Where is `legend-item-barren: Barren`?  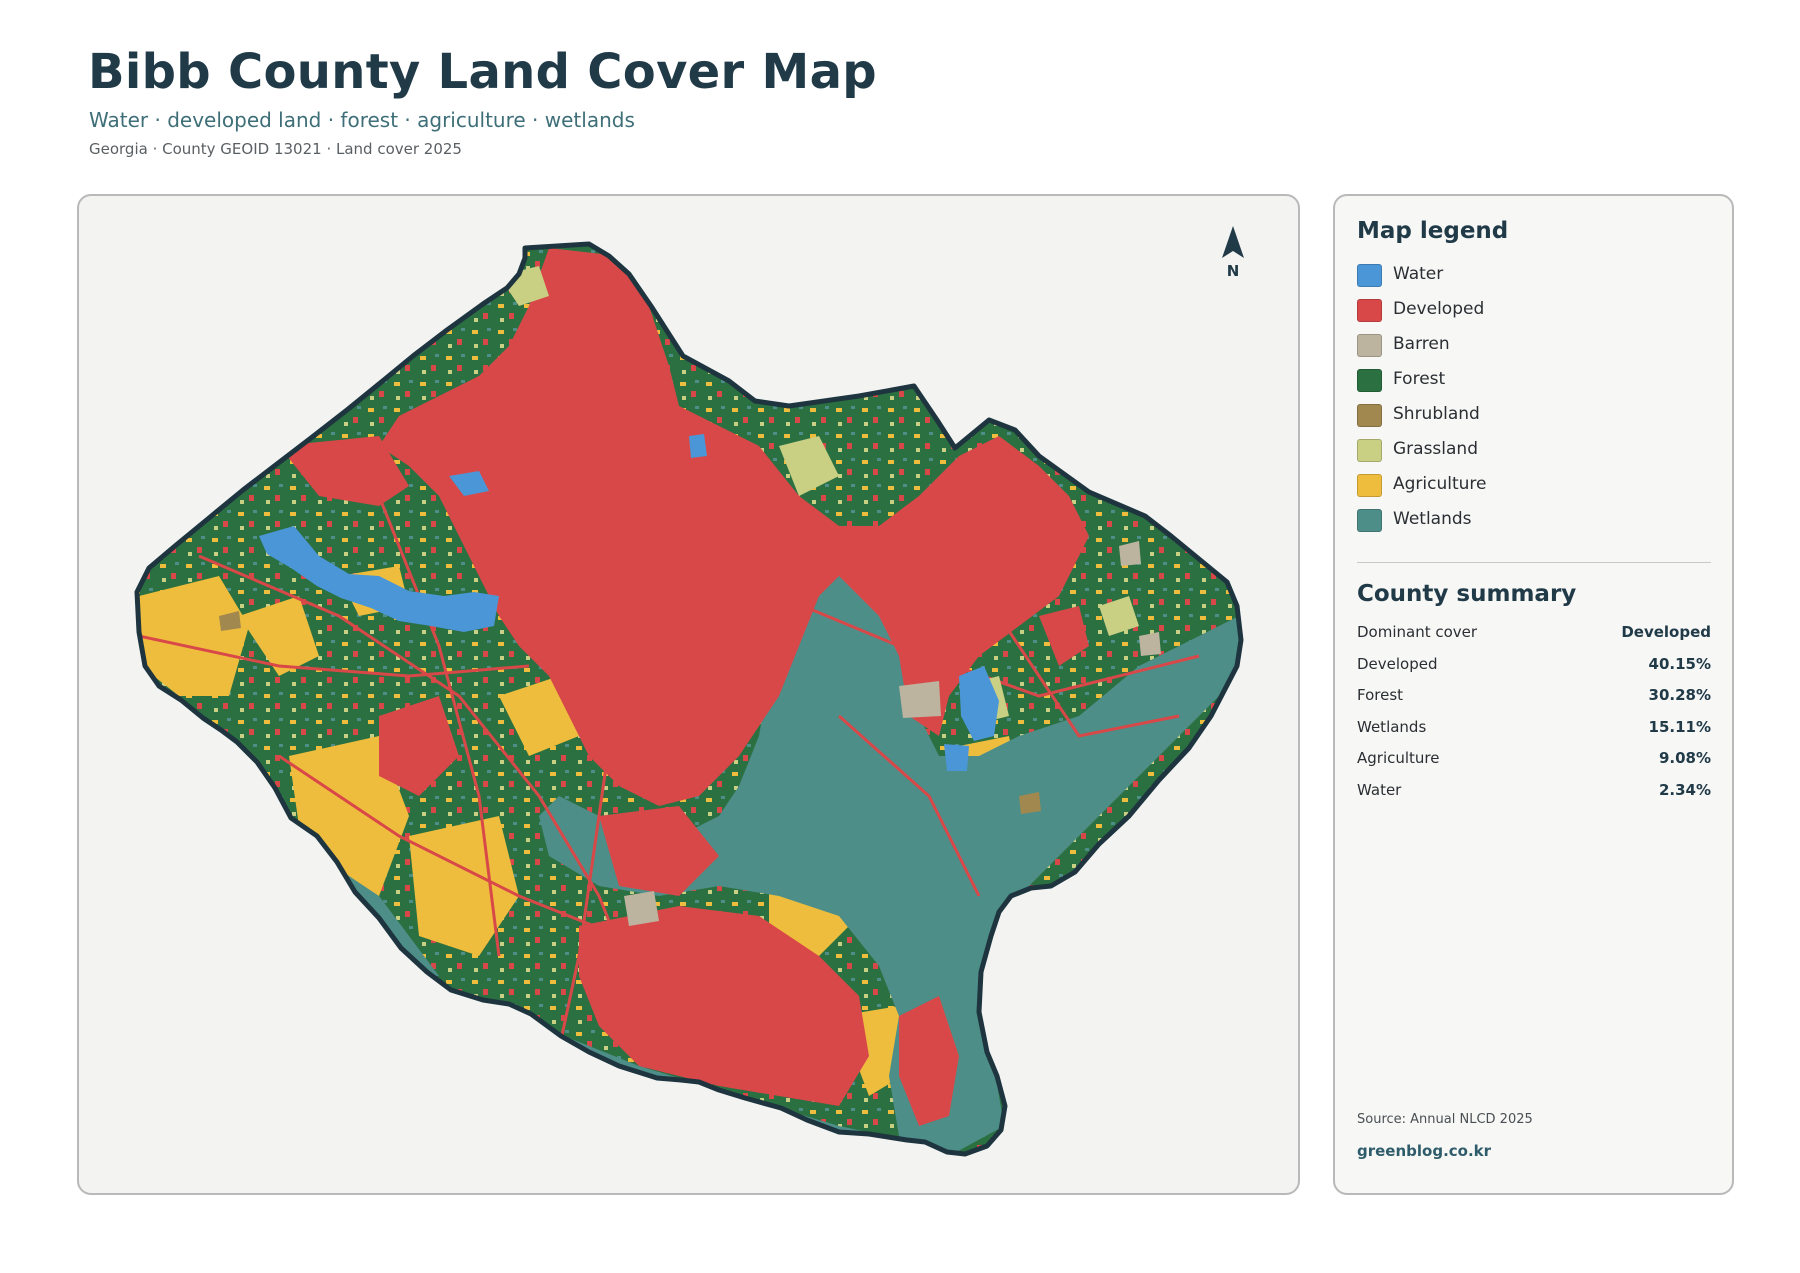 legend-item-barren: Barren is located at coordinates (1537, 351).